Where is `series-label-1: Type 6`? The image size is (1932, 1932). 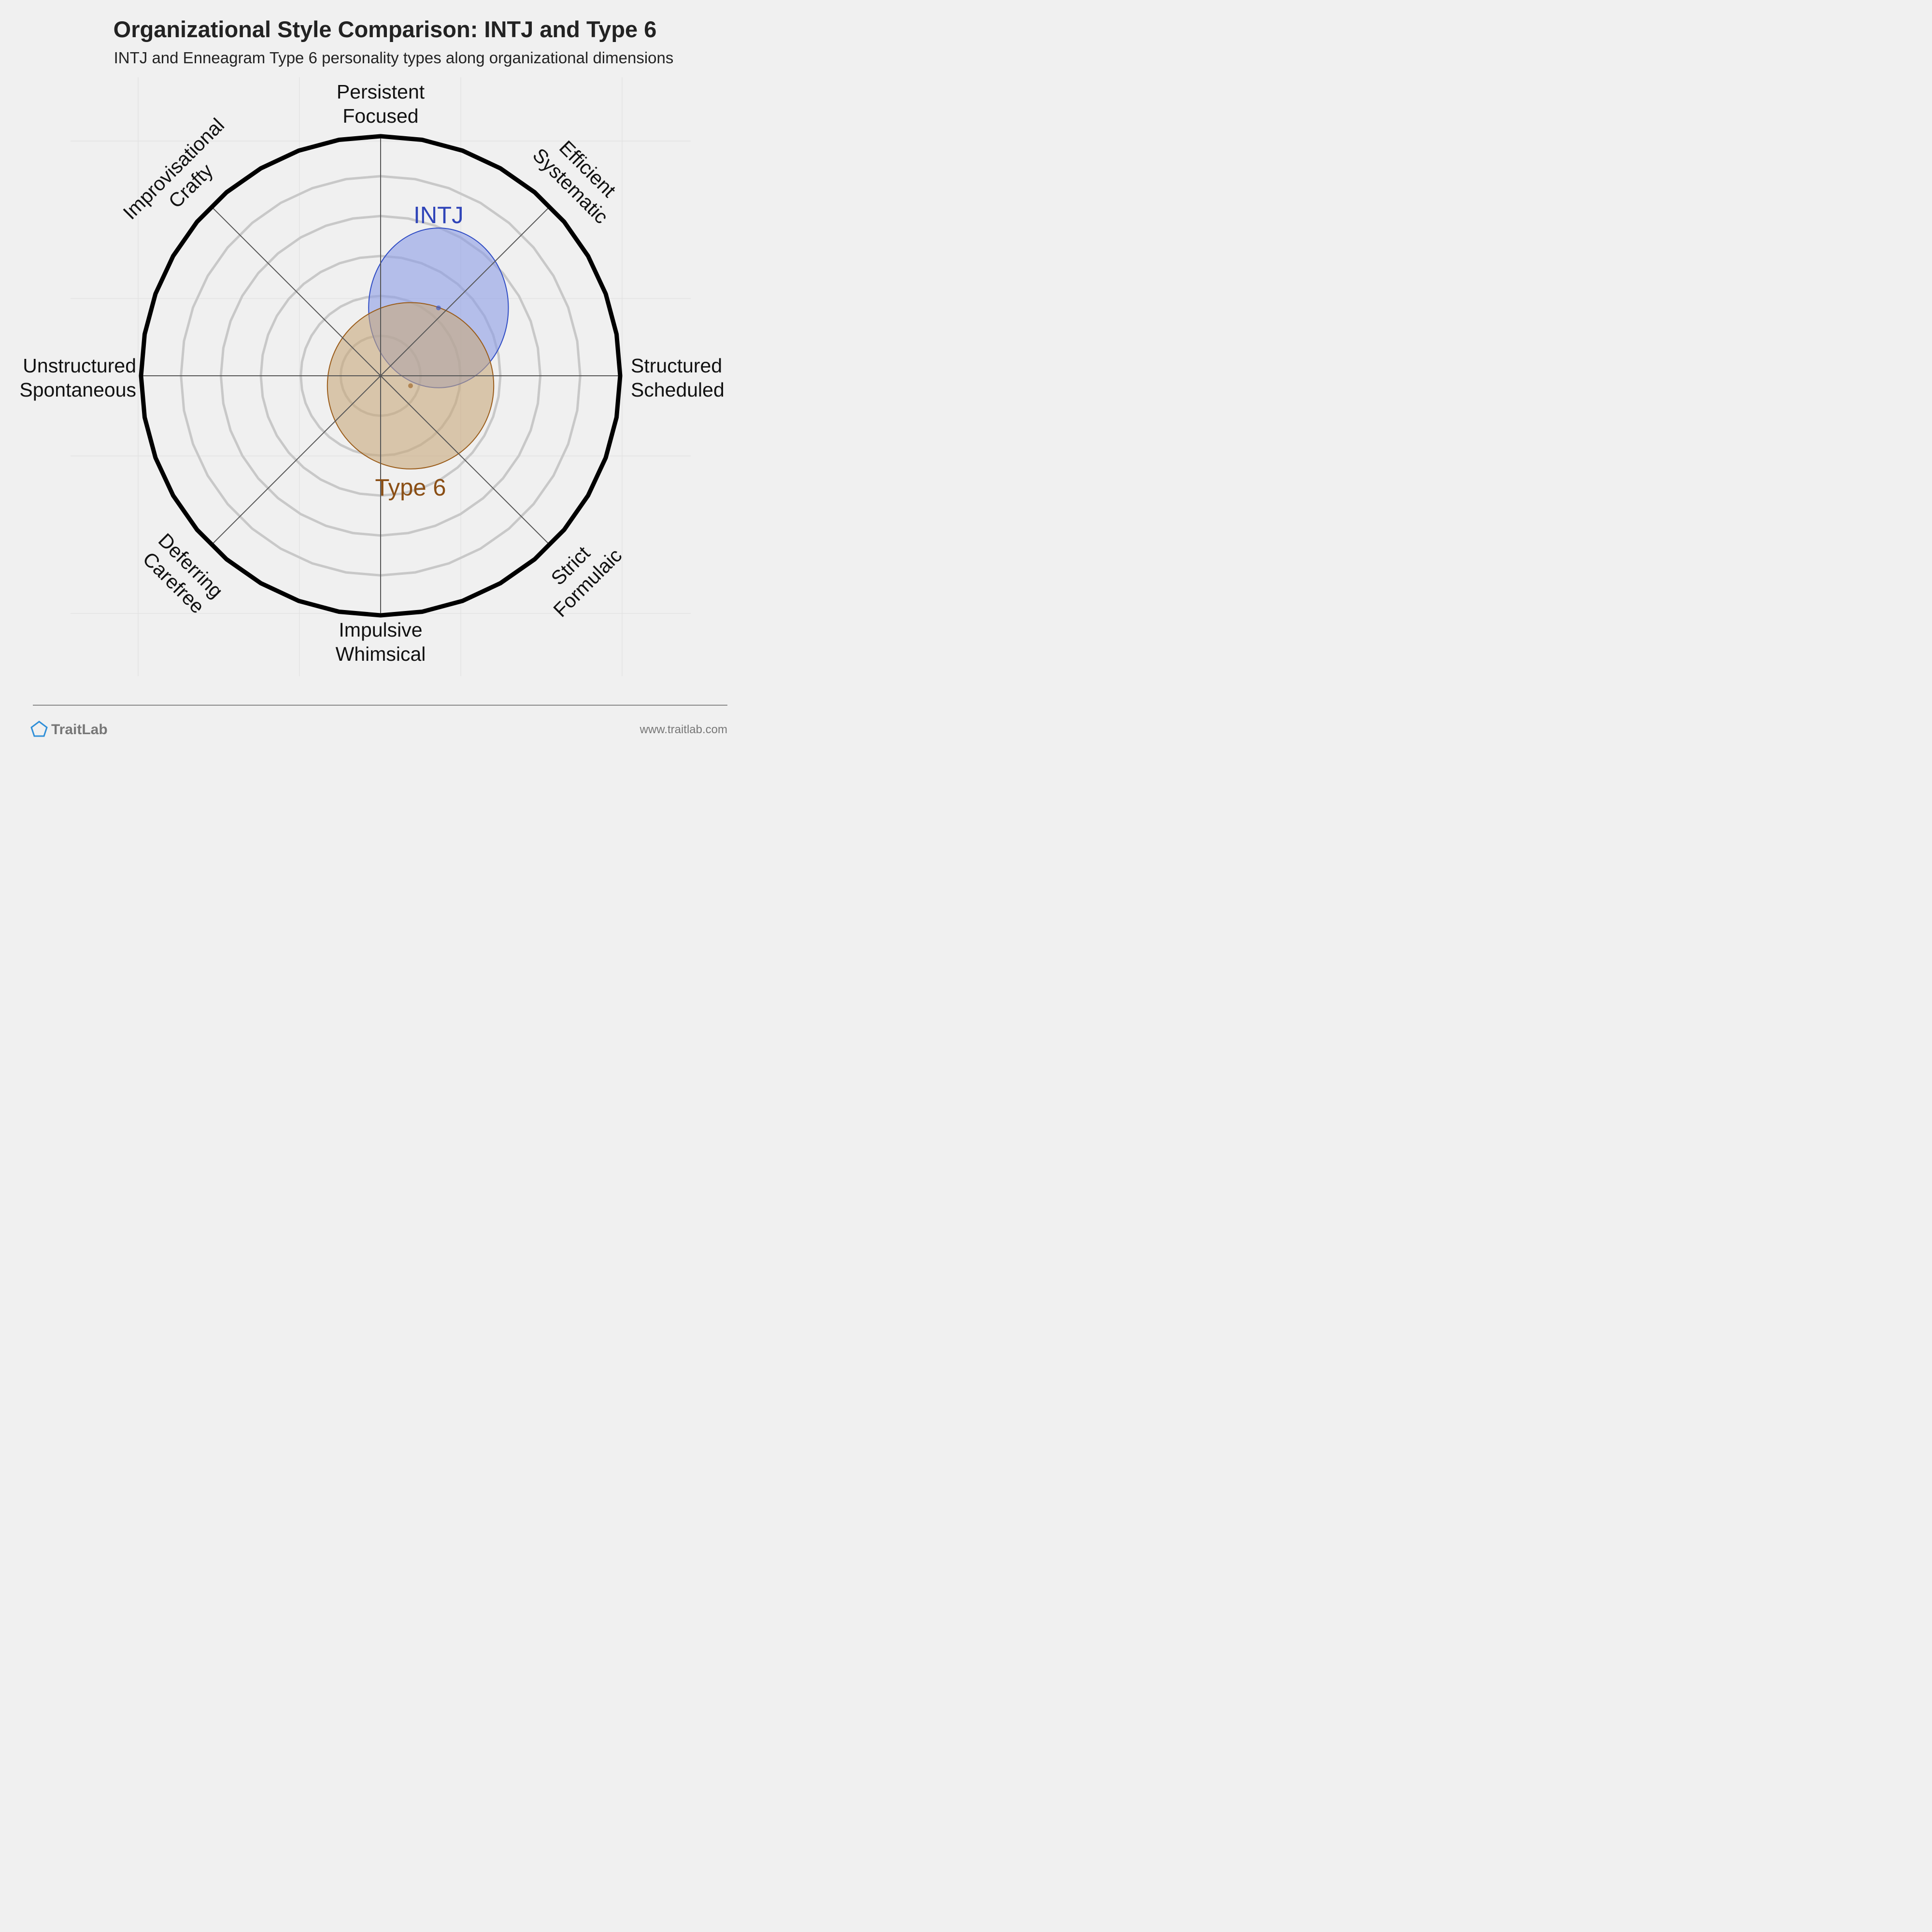
series-label-1: Type 6 is located at coordinates (410, 488).